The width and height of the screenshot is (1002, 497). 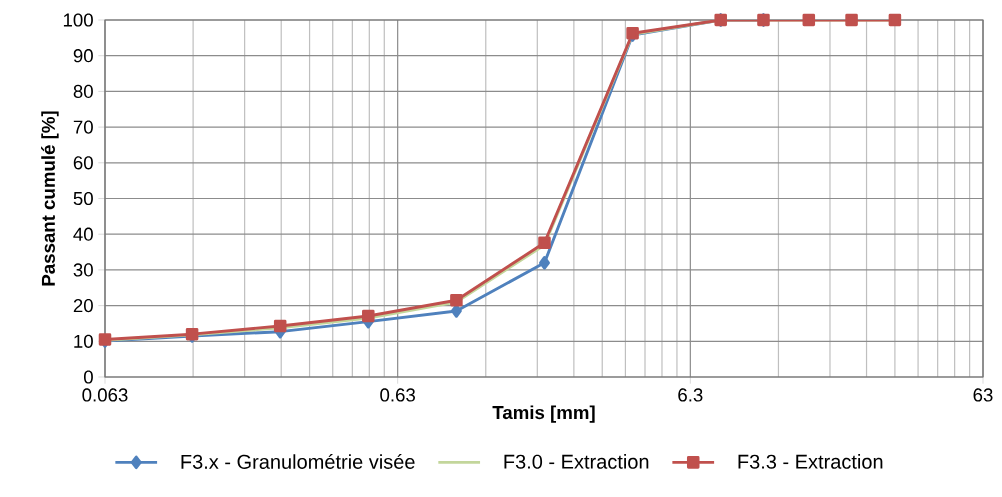 I want to click on y-axis-title: Passant cumulé [%], so click(x=50, y=198).